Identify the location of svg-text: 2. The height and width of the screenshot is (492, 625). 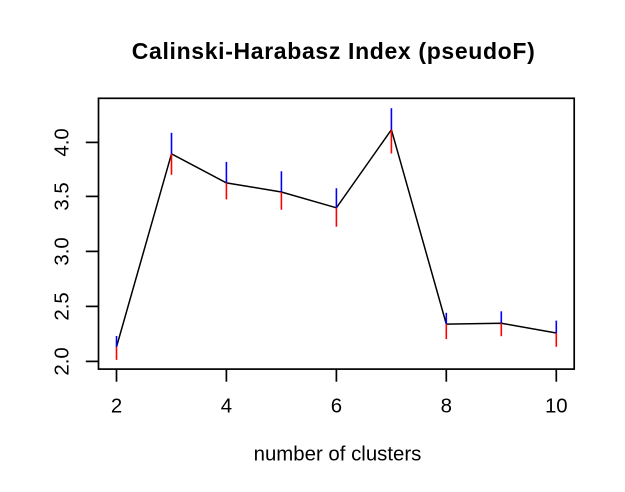
(116, 407).